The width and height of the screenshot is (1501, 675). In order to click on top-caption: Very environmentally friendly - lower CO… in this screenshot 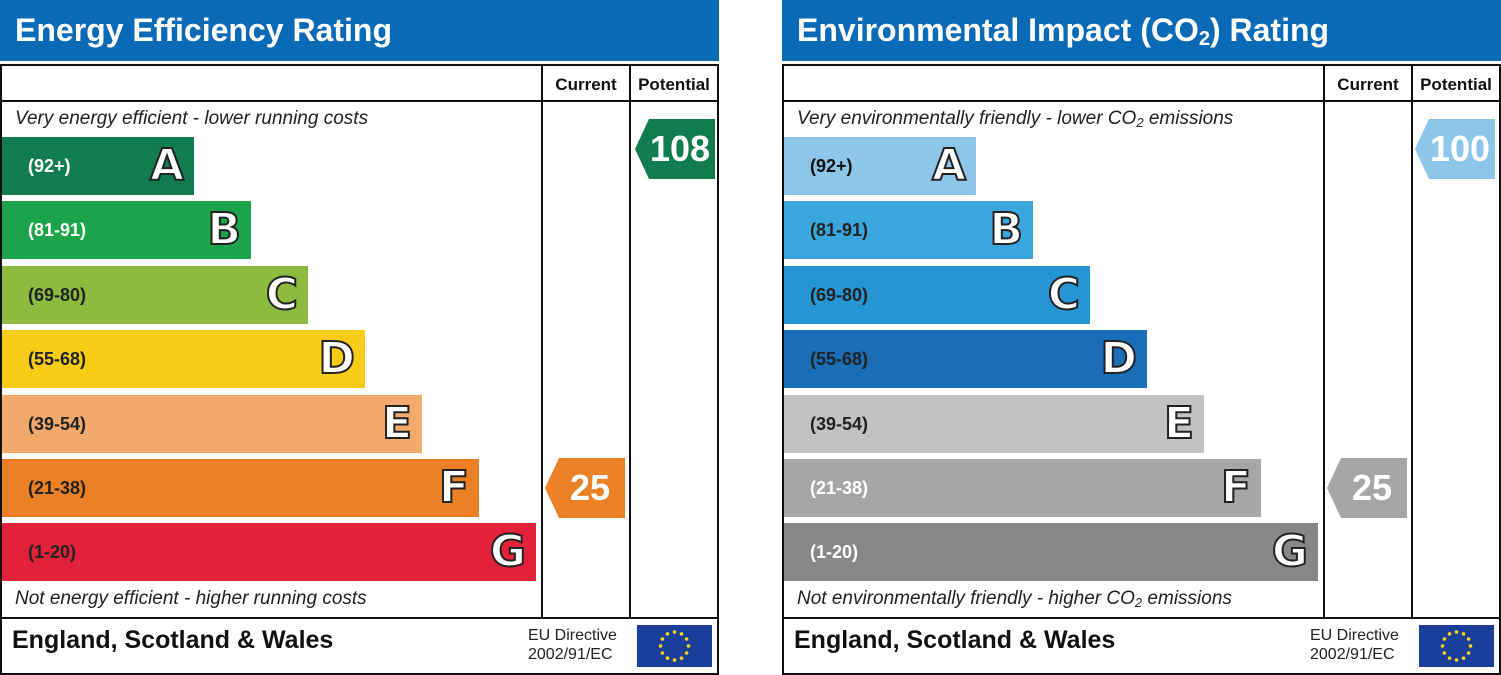, I will do `click(1015, 119)`.